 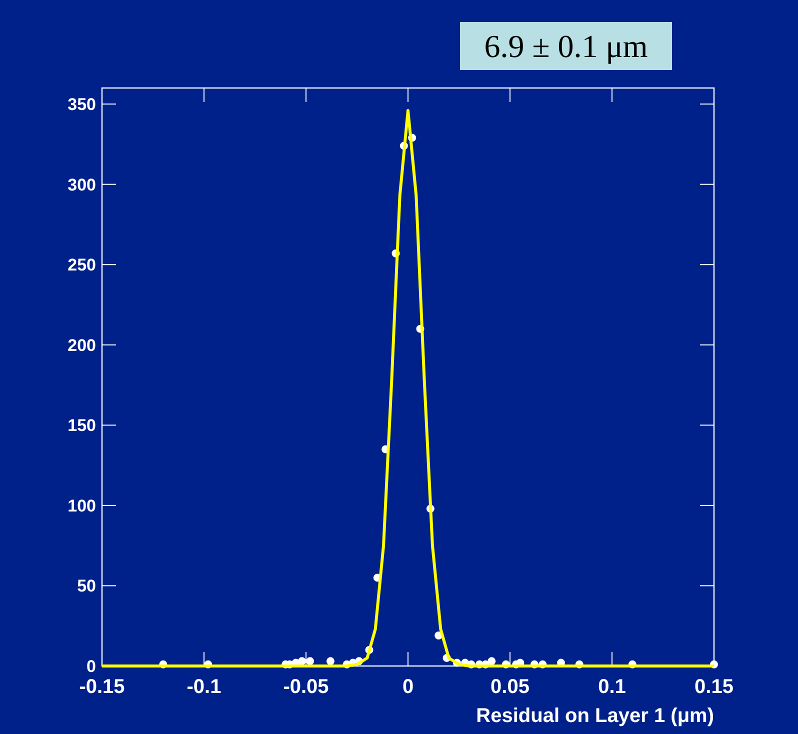 I want to click on x-tick-label: 0.15, so click(x=714, y=687).